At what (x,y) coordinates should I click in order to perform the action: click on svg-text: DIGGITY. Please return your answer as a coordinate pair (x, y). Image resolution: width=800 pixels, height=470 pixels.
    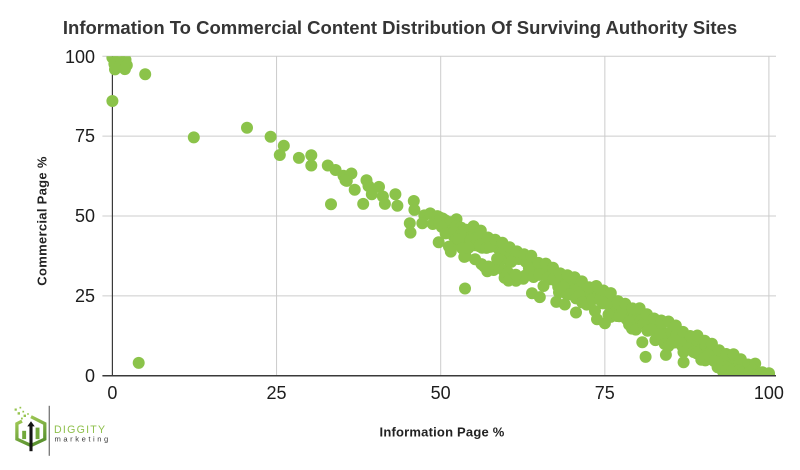
    Looking at the image, I should click on (80, 430).